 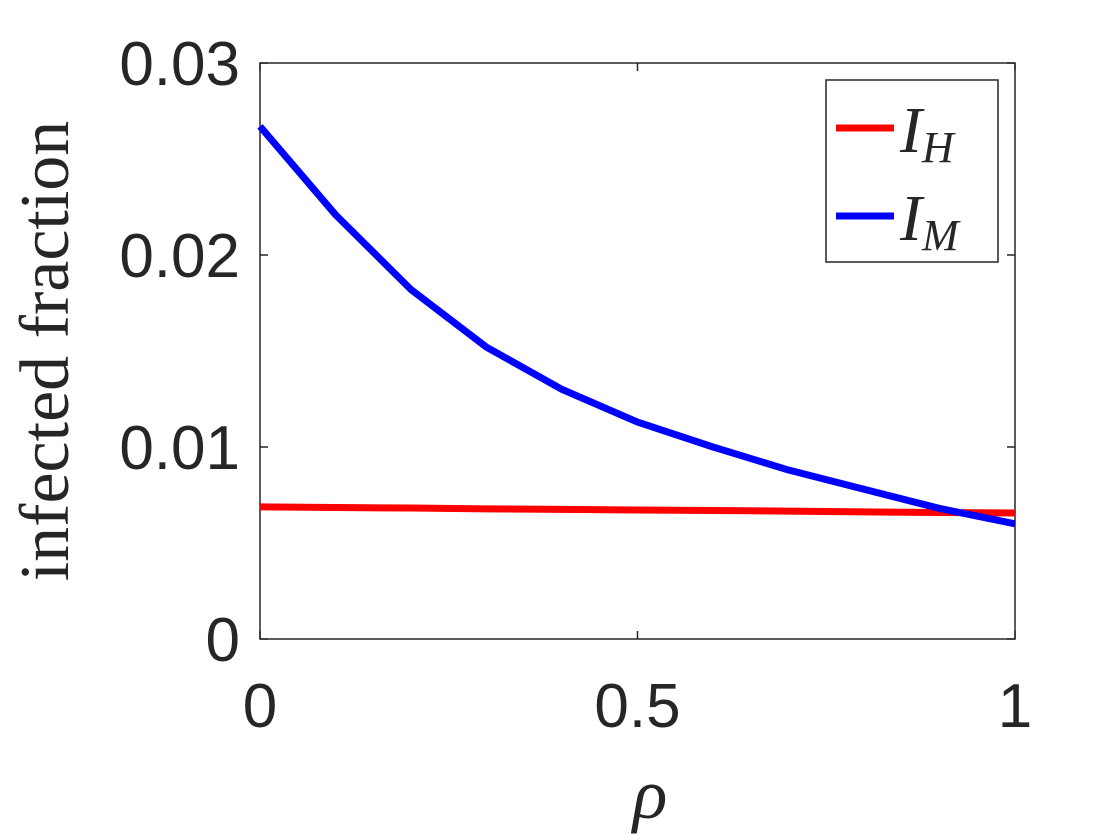 I want to click on y-tick-label: 0, so click(x=223, y=640).